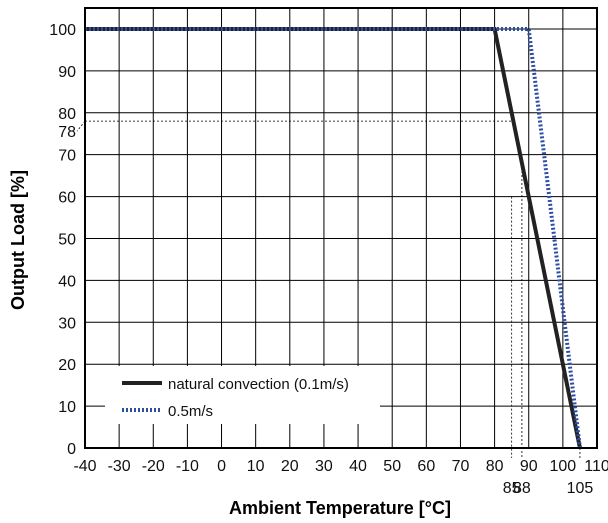 Image resolution: width=608 pixels, height=523 pixels. What do you see at coordinates (221, 466) in the screenshot?
I see `x-tick-label: 0` at bounding box center [221, 466].